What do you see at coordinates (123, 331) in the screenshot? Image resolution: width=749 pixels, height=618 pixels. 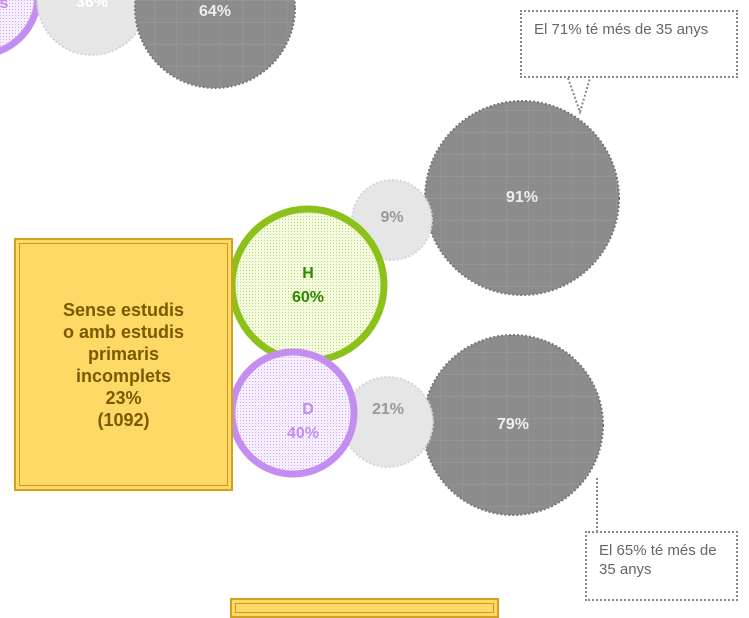 I see `line: o amb estudis` at bounding box center [123, 331].